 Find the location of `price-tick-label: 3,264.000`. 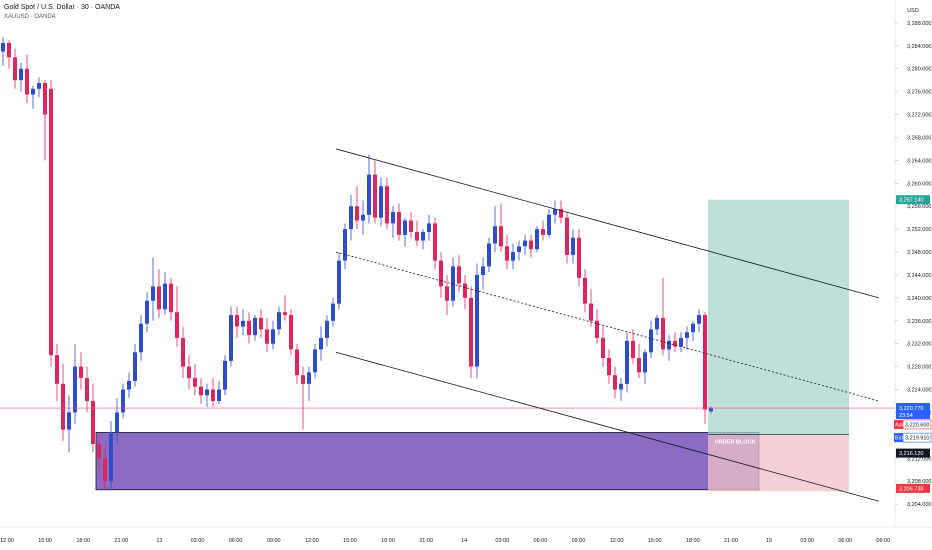

price-tick-label: 3,264.000 is located at coordinates (919, 161).